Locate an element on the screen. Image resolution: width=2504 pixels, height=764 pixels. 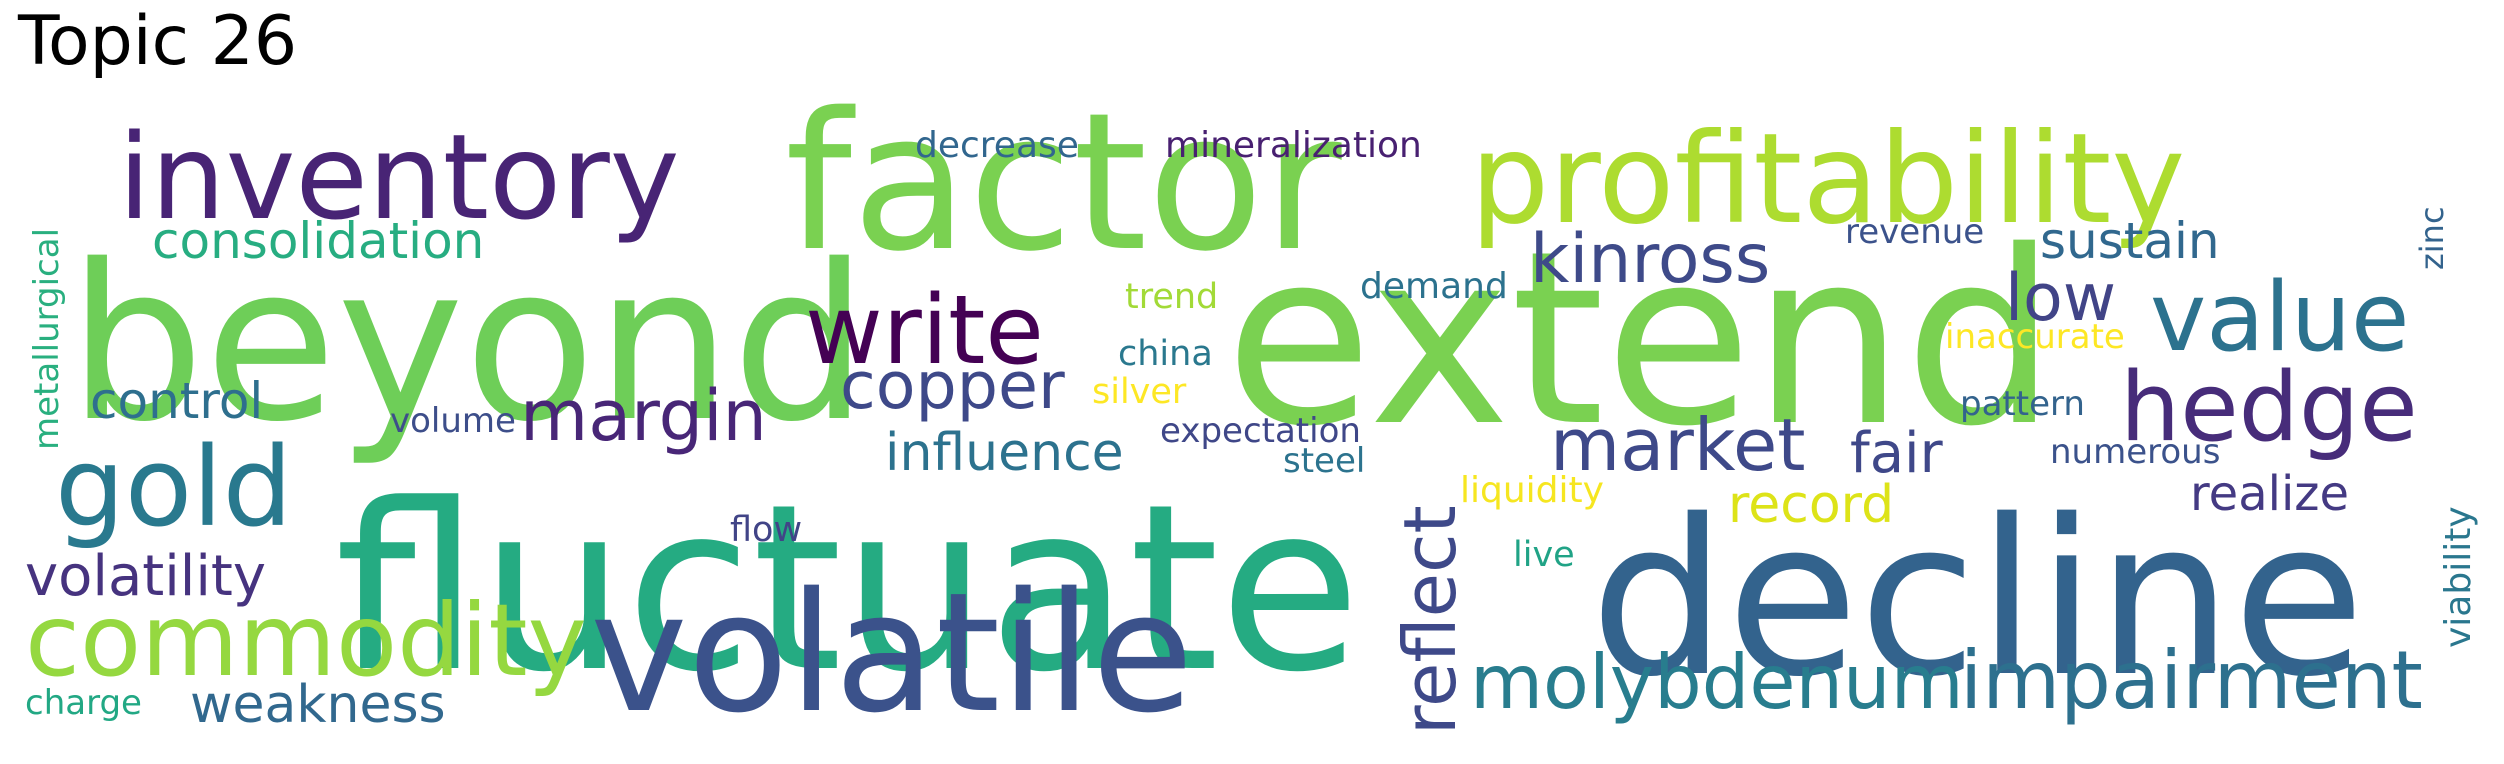
word-reflect: reflect is located at coordinates (1430, 620).